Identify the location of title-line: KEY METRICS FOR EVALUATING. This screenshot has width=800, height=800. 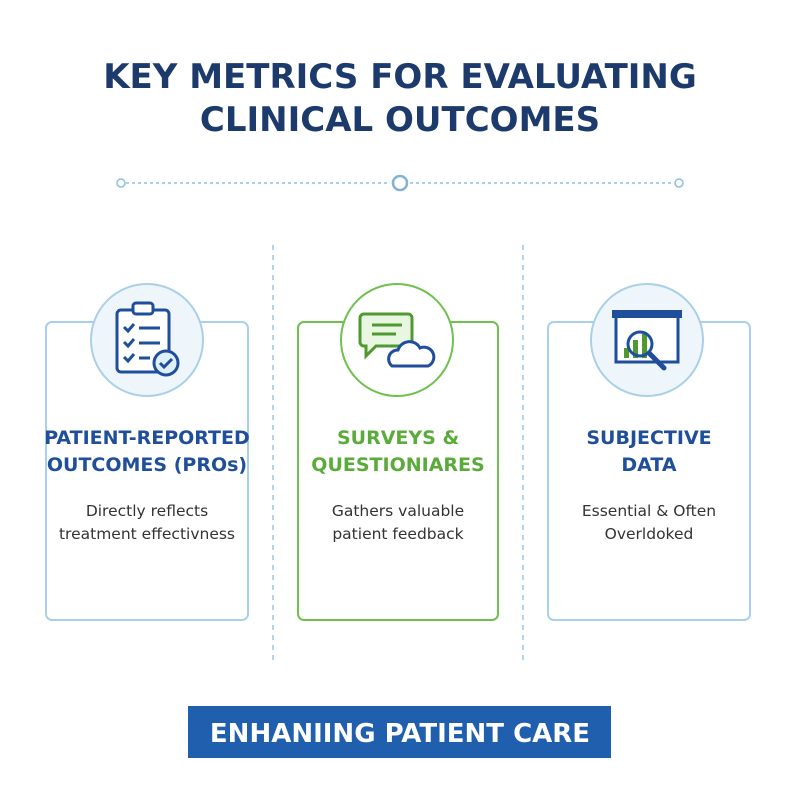
(400, 77).